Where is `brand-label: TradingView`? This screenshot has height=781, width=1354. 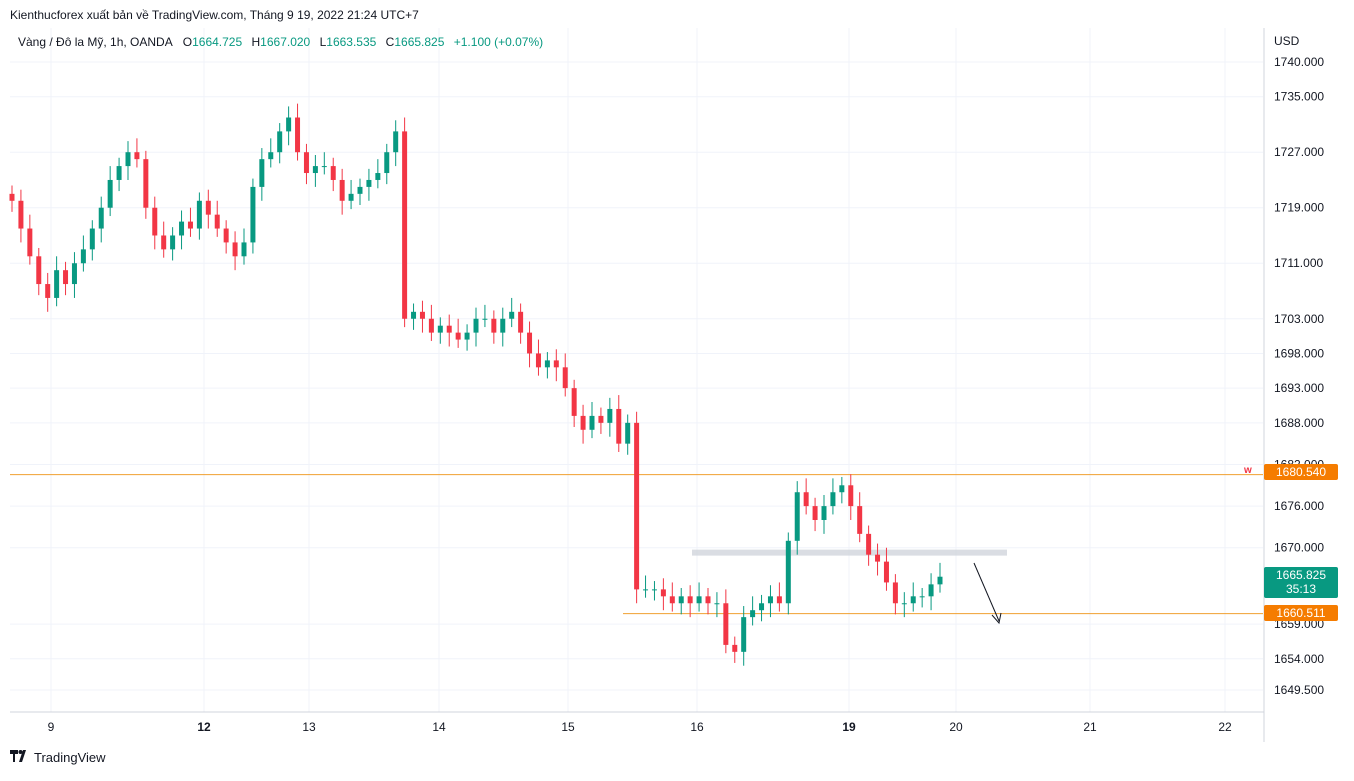 brand-label: TradingView is located at coordinates (70, 757).